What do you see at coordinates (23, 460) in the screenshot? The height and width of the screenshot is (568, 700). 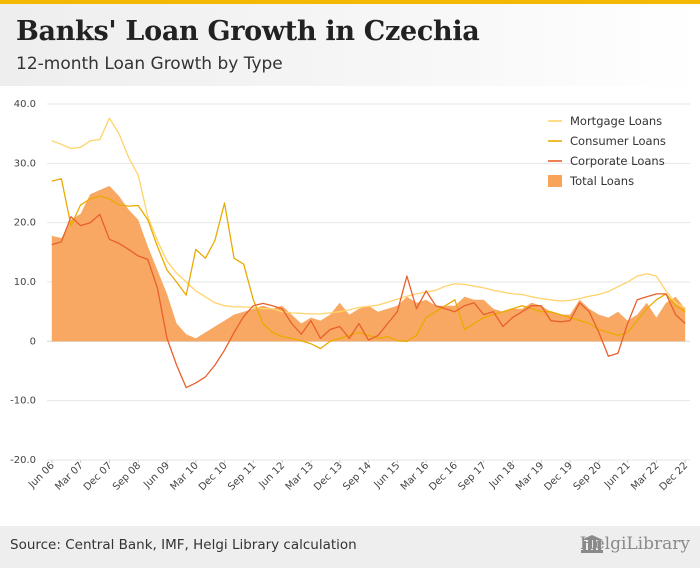 I see `y-tick-label: -20.0` at bounding box center [23, 460].